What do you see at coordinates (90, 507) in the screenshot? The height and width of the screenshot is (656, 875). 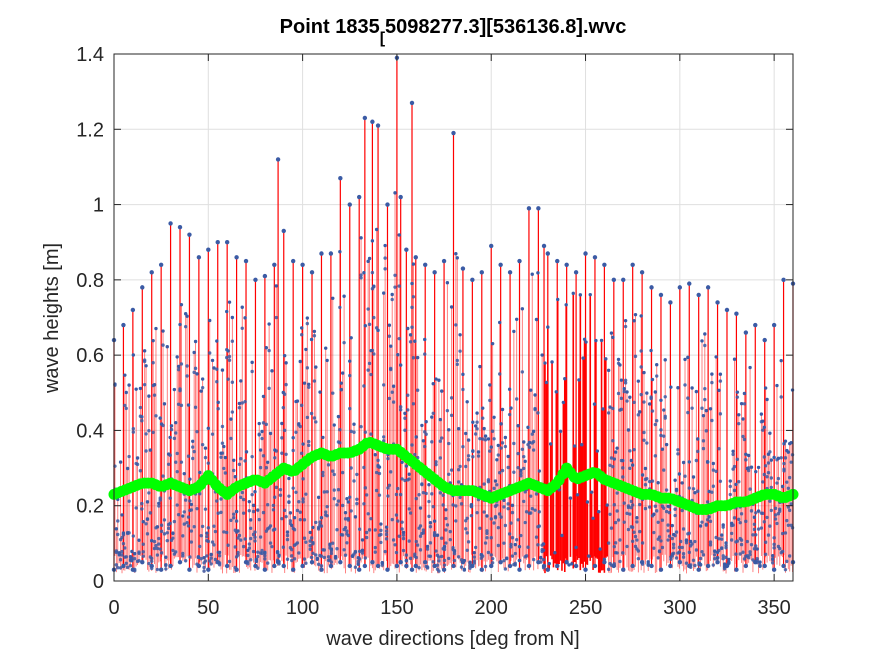 I see `y-tick-label: 0.2` at bounding box center [90, 507].